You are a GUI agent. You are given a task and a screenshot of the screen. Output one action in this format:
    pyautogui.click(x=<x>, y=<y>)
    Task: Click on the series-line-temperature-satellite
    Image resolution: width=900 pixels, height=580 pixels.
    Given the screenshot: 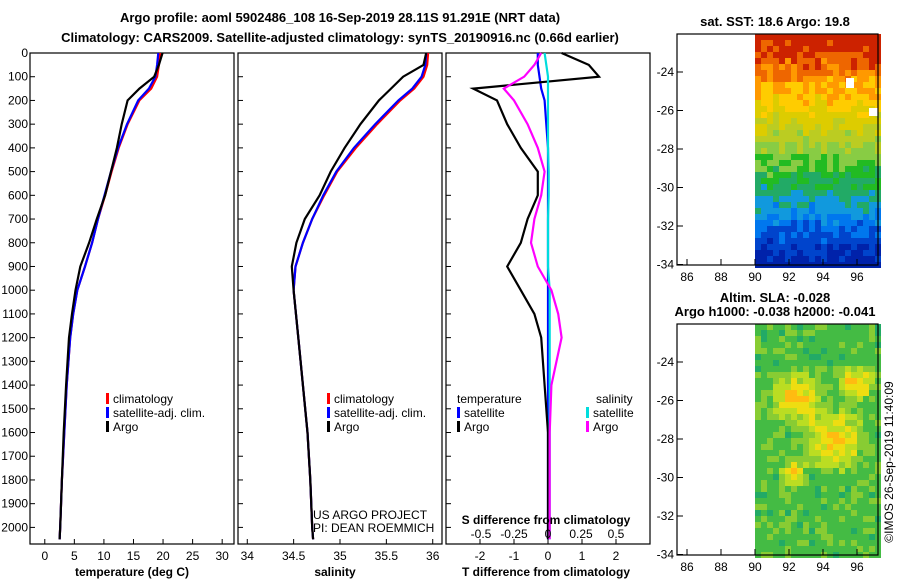 What is the action you would take?
    pyautogui.click(x=543, y=296)
    